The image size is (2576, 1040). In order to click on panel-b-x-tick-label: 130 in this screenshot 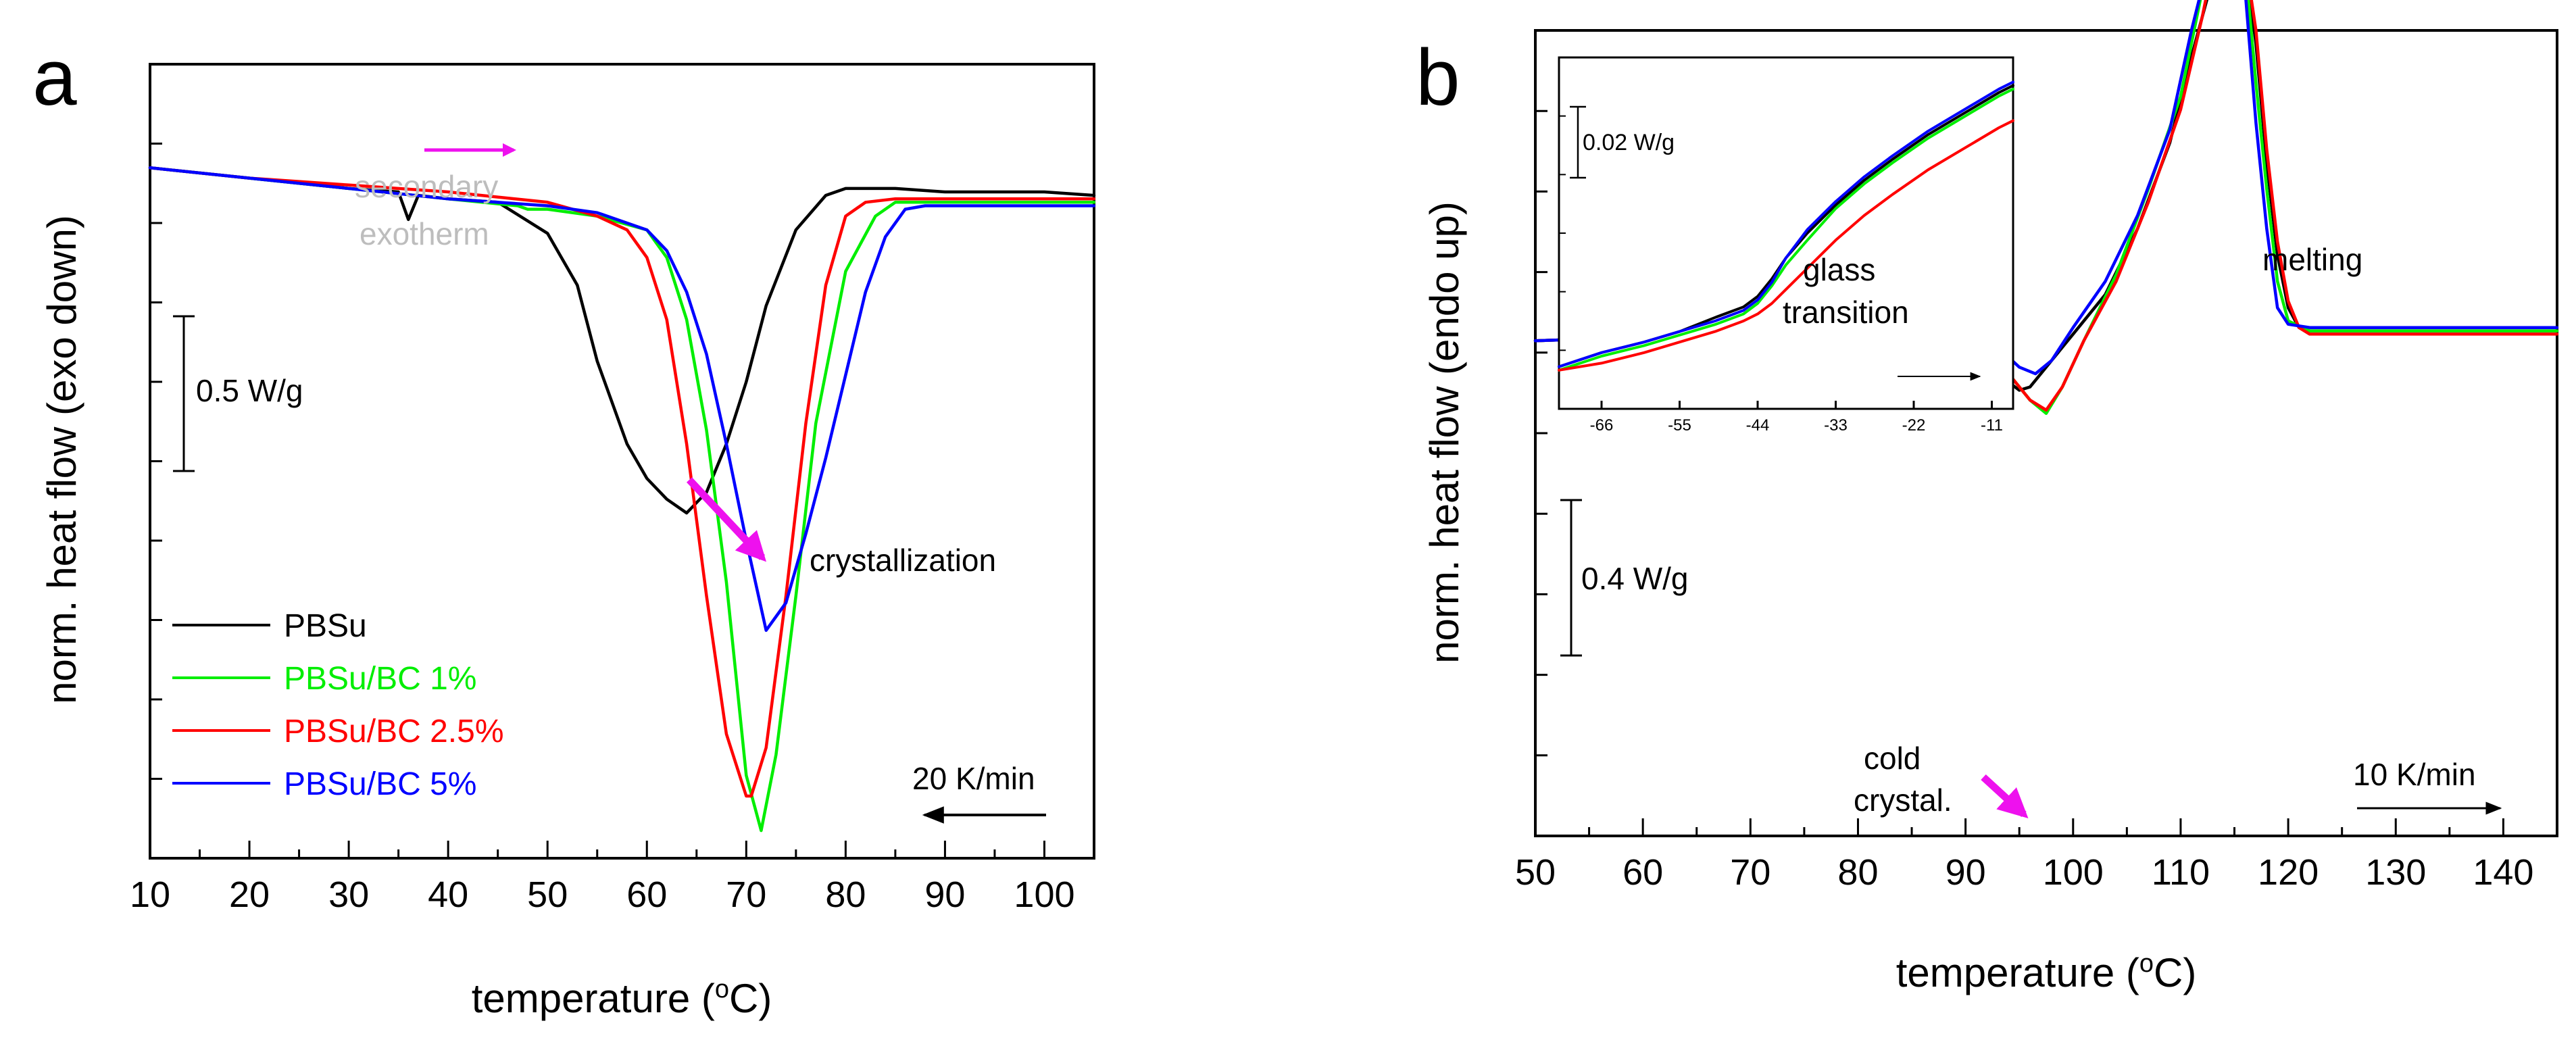, I will do `click(2395, 872)`.